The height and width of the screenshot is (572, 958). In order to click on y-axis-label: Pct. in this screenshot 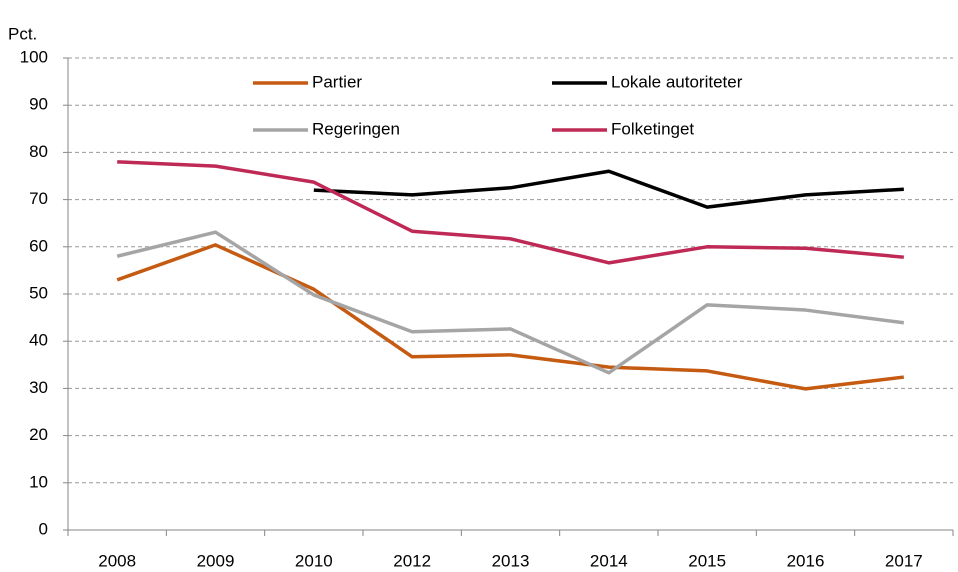, I will do `click(22, 33)`.